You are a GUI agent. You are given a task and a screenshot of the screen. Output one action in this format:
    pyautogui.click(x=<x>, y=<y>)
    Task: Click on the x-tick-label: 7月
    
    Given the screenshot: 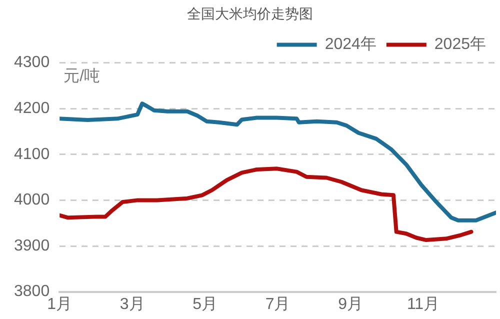 What is the action you would take?
    pyautogui.click(x=277, y=304)
    